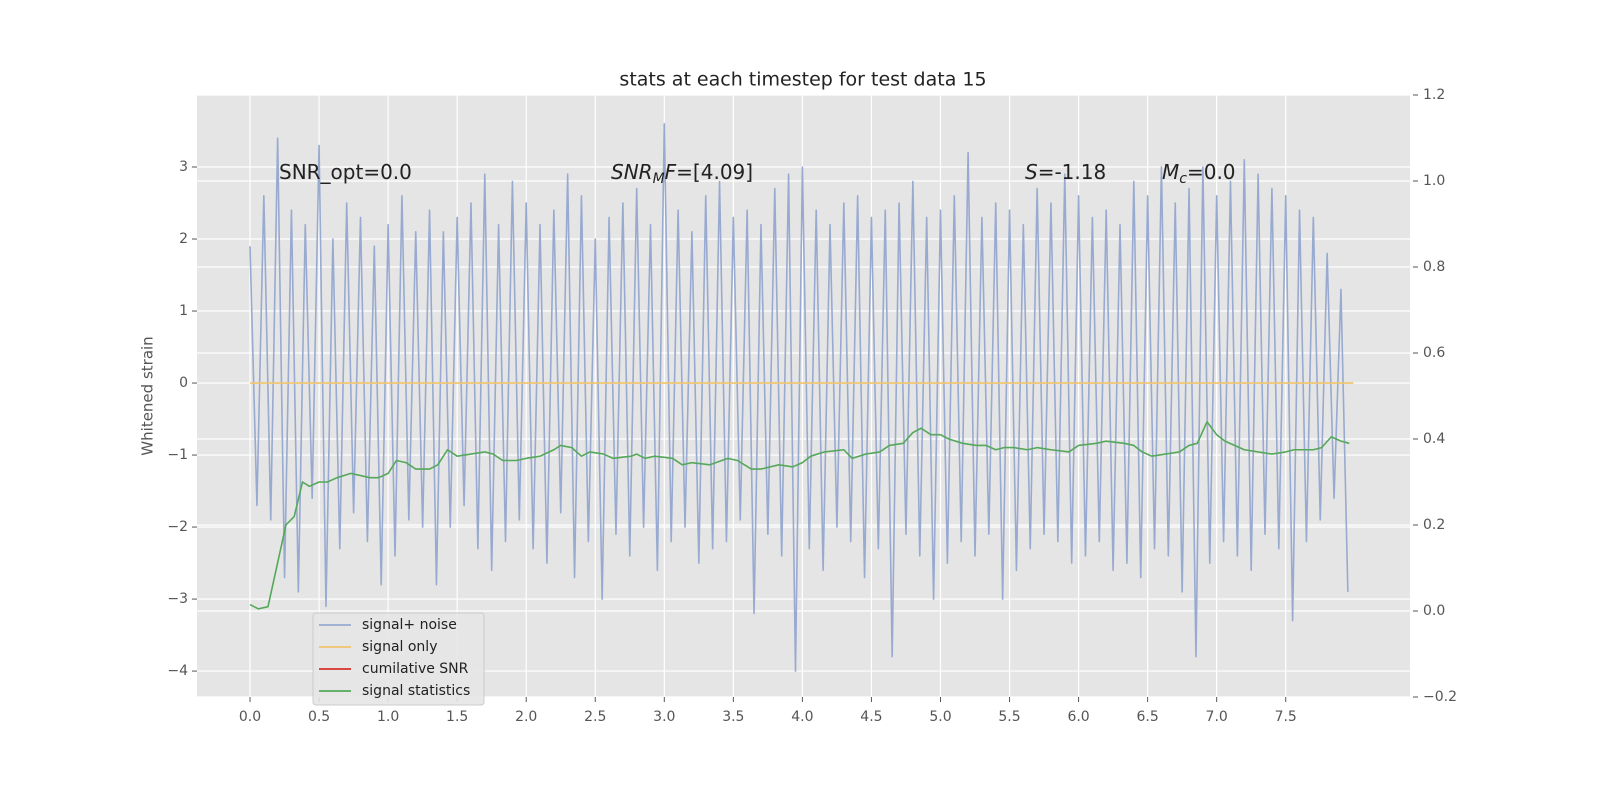  What do you see at coordinates (177, 671) in the screenshot?
I see `y-tick-label: −4` at bounding box center [177, 671].